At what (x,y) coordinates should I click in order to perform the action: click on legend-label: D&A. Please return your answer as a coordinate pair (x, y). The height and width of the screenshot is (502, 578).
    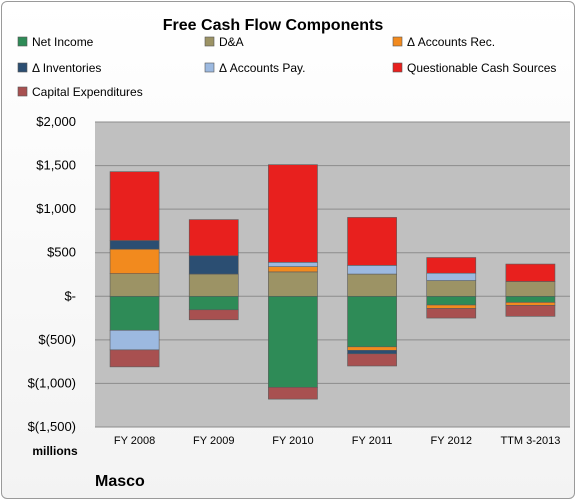
    Looking at the image, I should click on (231, 42).